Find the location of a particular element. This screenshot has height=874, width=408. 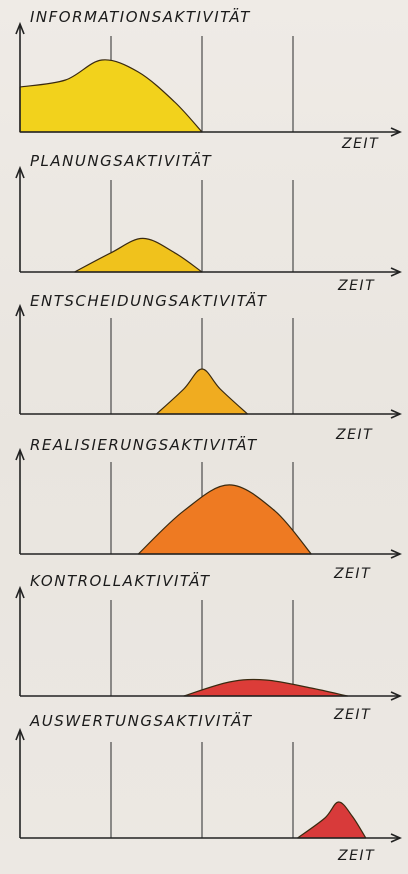

chart-title: AUSWERTUNGSAKTIVITÄT is located at coordinates (141, 721).